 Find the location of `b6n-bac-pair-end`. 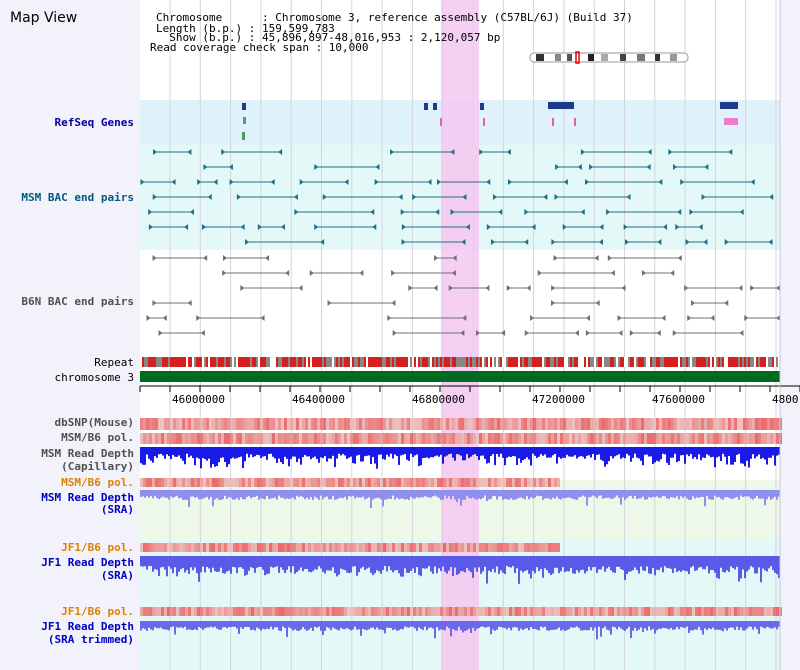

b6n-bac-pair-end is located at coordinates (154, 258).